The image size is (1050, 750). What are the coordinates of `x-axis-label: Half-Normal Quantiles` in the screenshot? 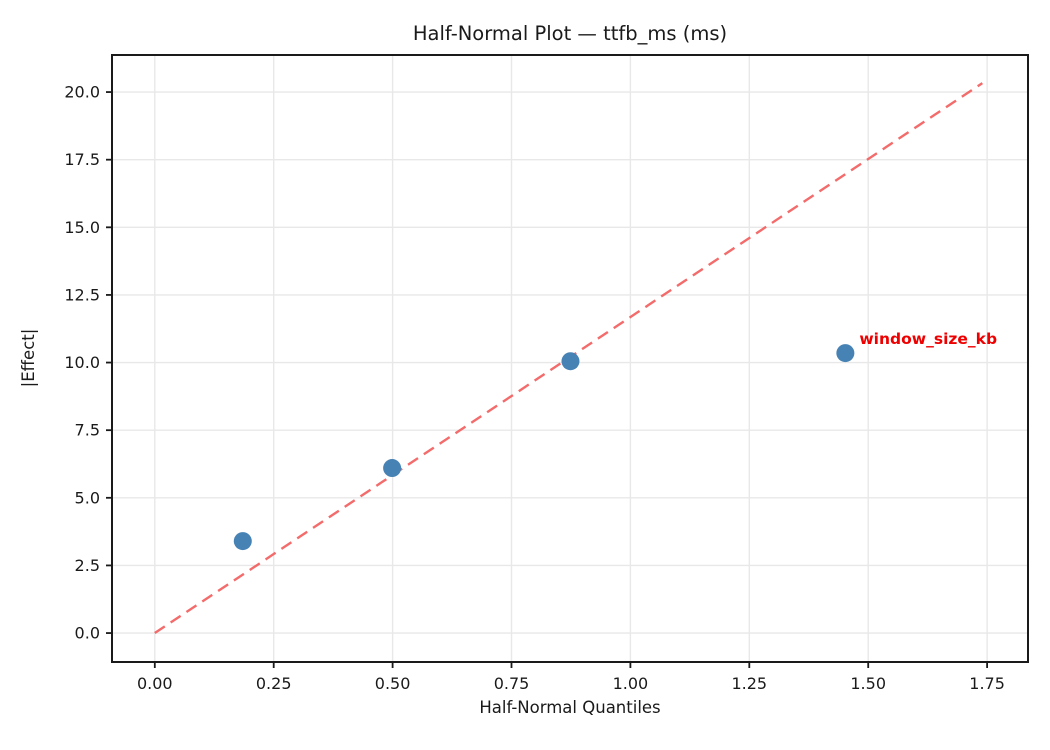 It's located at (569, 707).